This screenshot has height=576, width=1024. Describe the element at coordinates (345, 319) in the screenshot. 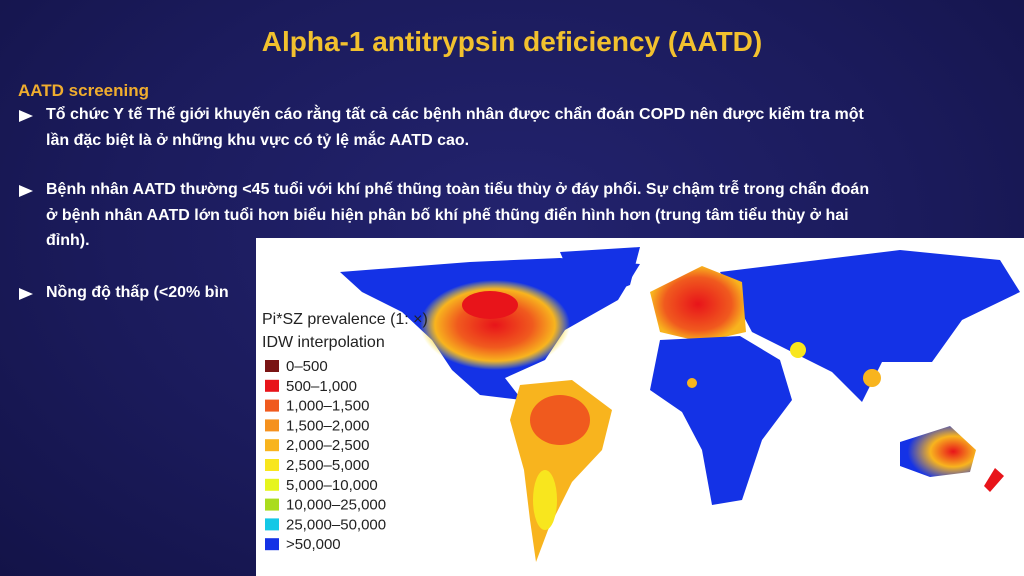

I see `legend-title: Pi*SZ prevalence (1: ×)` at that location.